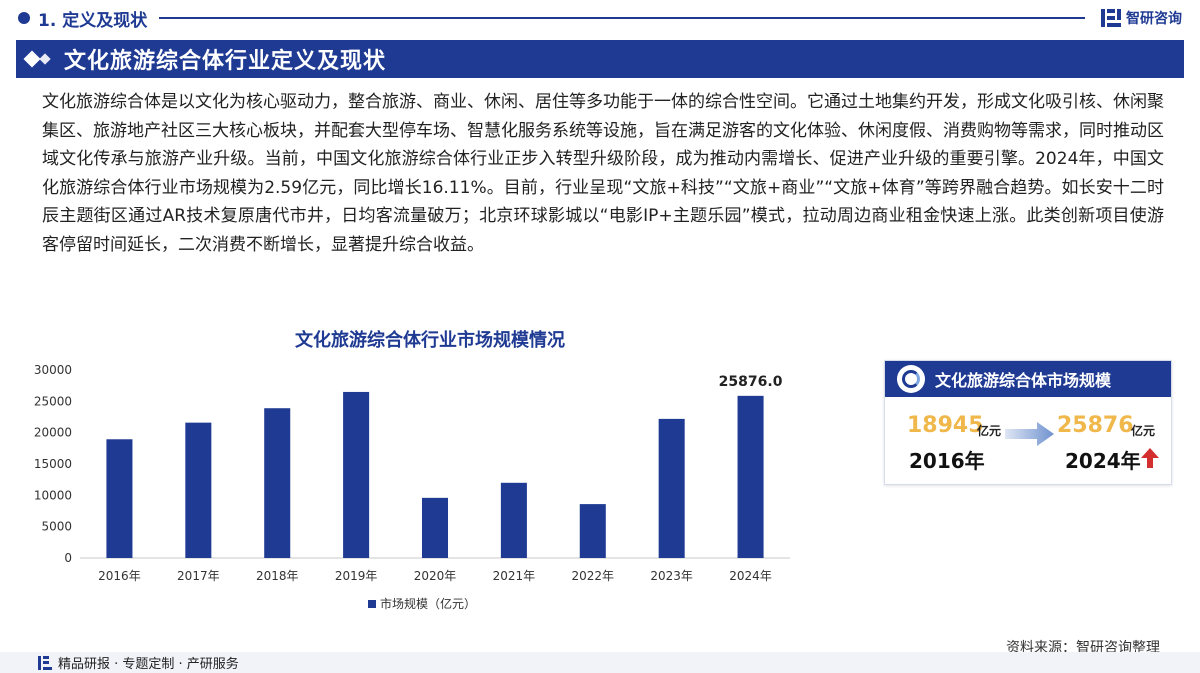 The image size is (1200, 673). Describe the element at coordinates (1095, 425) in the screenshot. I see `to-value: 25876` at that location.